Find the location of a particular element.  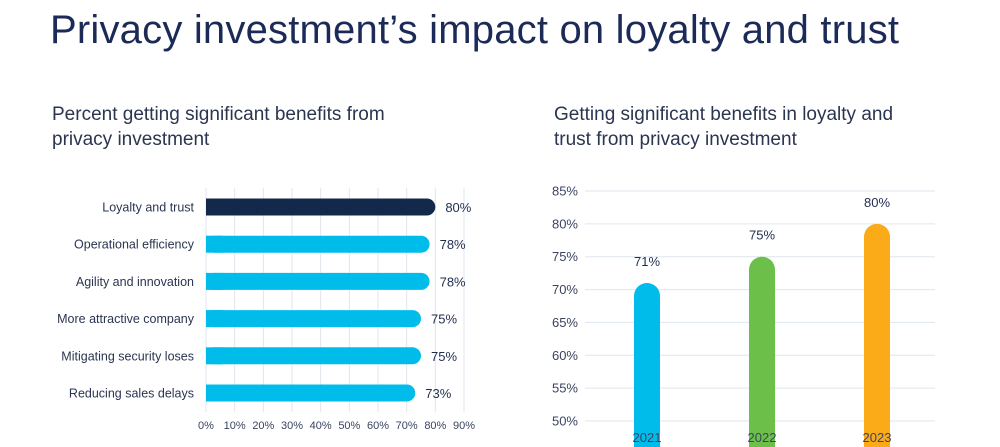

y-tick-label: 60% is located at coordinates (565, 355).